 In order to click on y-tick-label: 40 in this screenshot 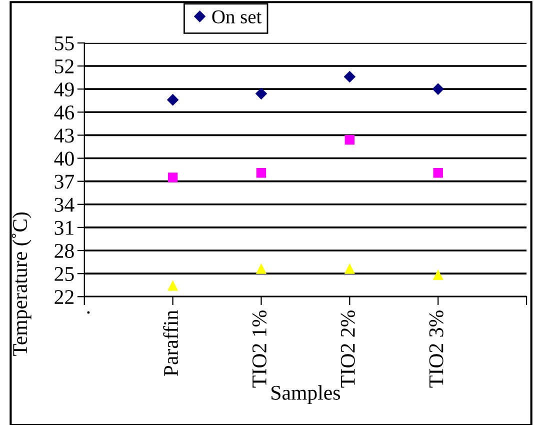, I will do `click(64, 159)`.